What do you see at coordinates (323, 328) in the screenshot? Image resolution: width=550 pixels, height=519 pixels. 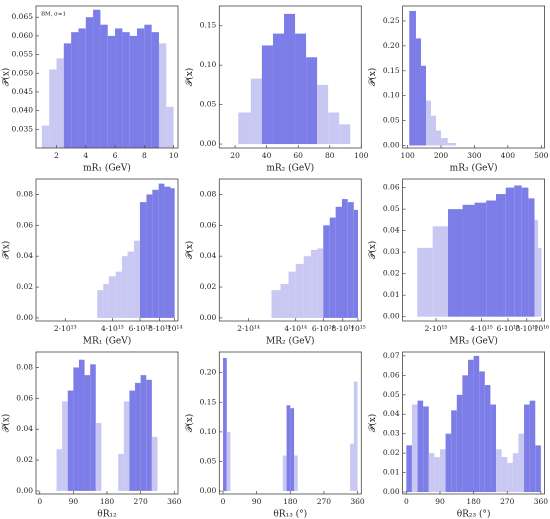 I see `x-tick-label: 6·10¹⁴` at bounding box center [323, 328].